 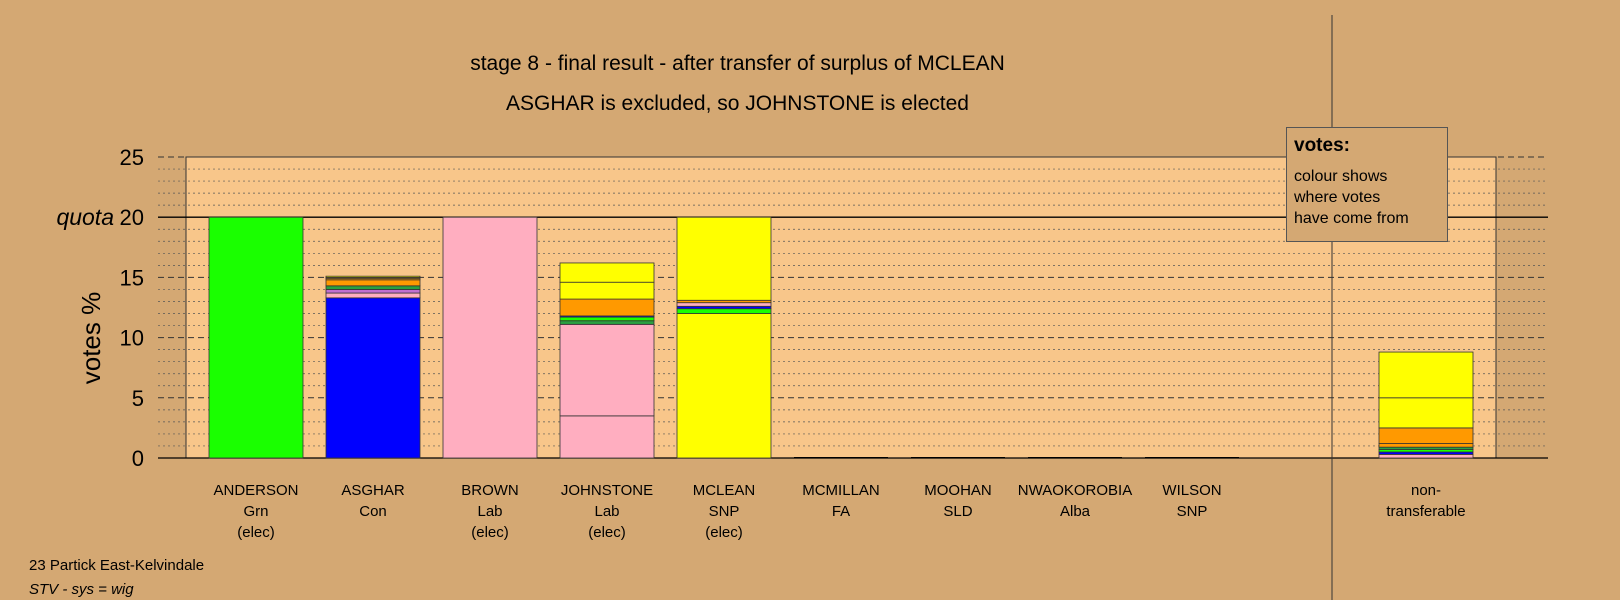 What do you see at coordinates (1075, 511) in the screenshot?
I see `x-tick-label: Alba` at bounding box center [1075, 511].